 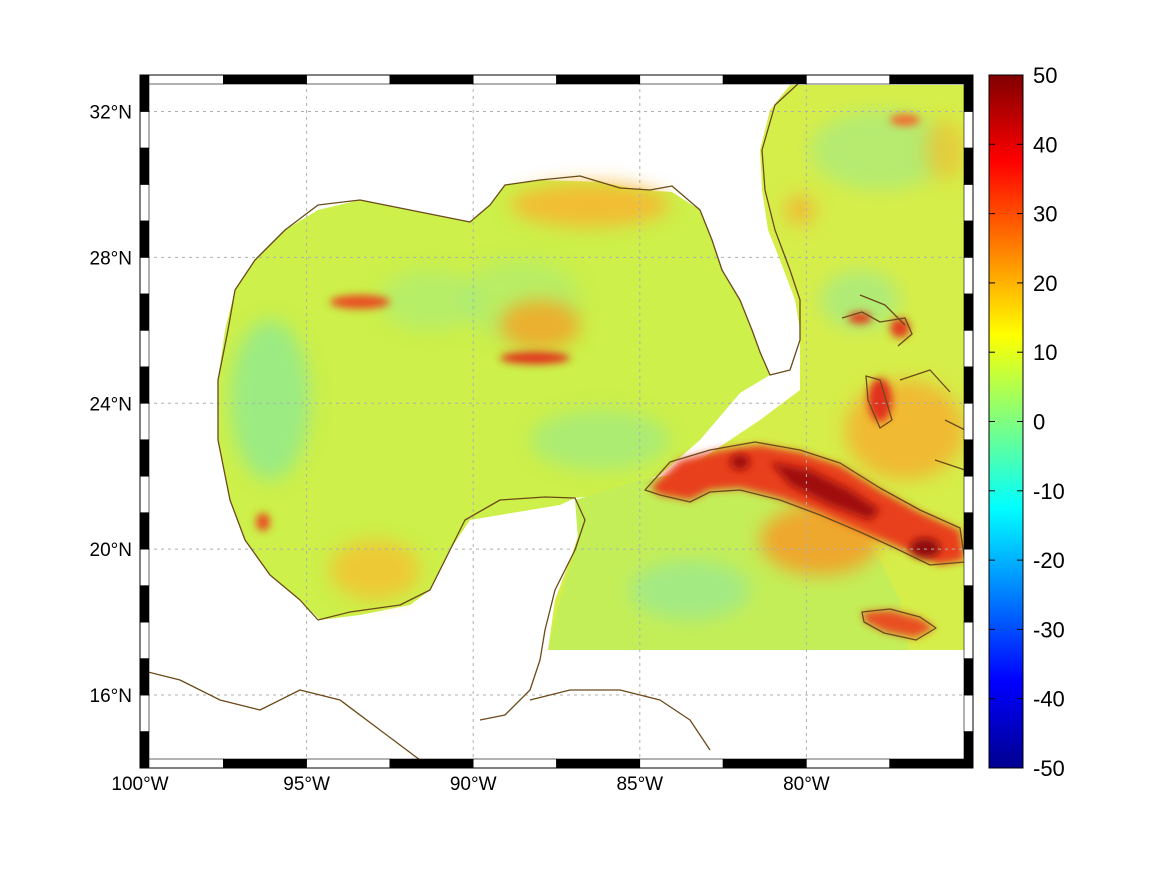 I want to click on x-axis: 100°W 95°W 90°W 85°W 80°W, so click(x=470, y=784).